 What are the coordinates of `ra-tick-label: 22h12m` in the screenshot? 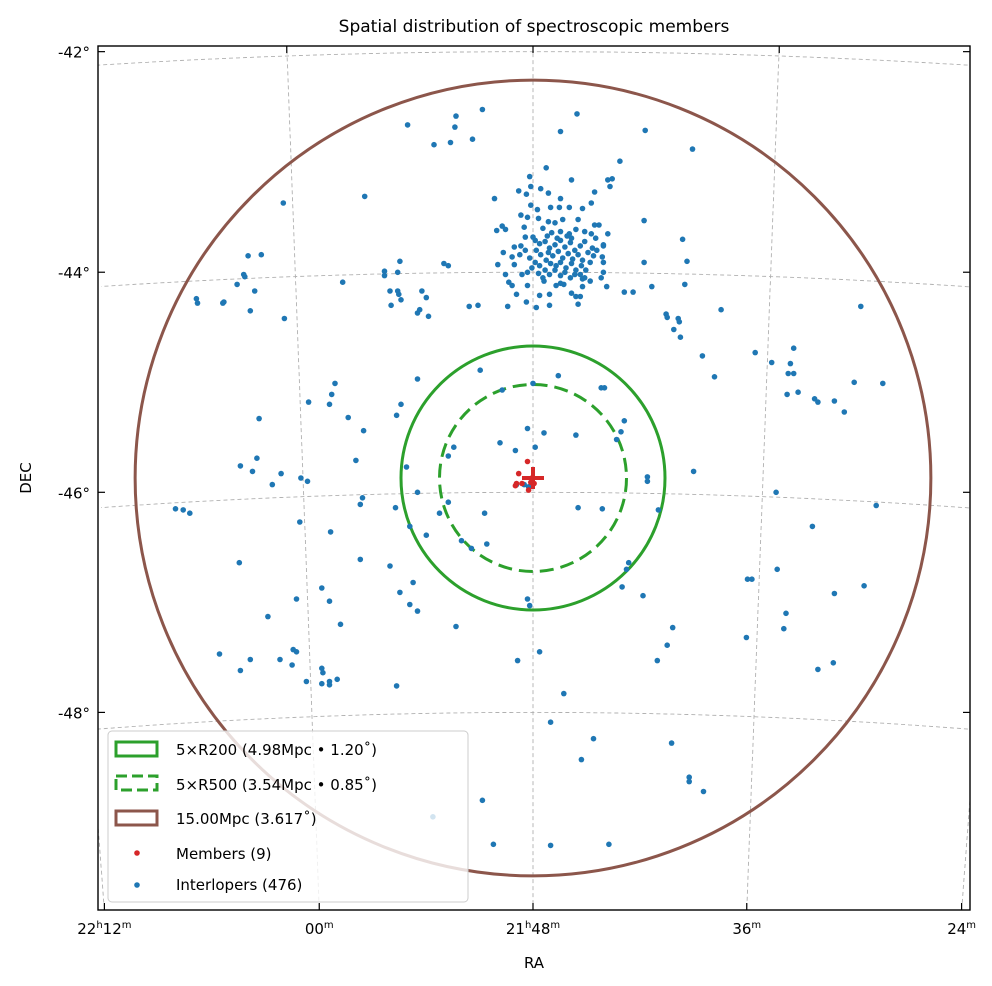 It's located at (104, 929).